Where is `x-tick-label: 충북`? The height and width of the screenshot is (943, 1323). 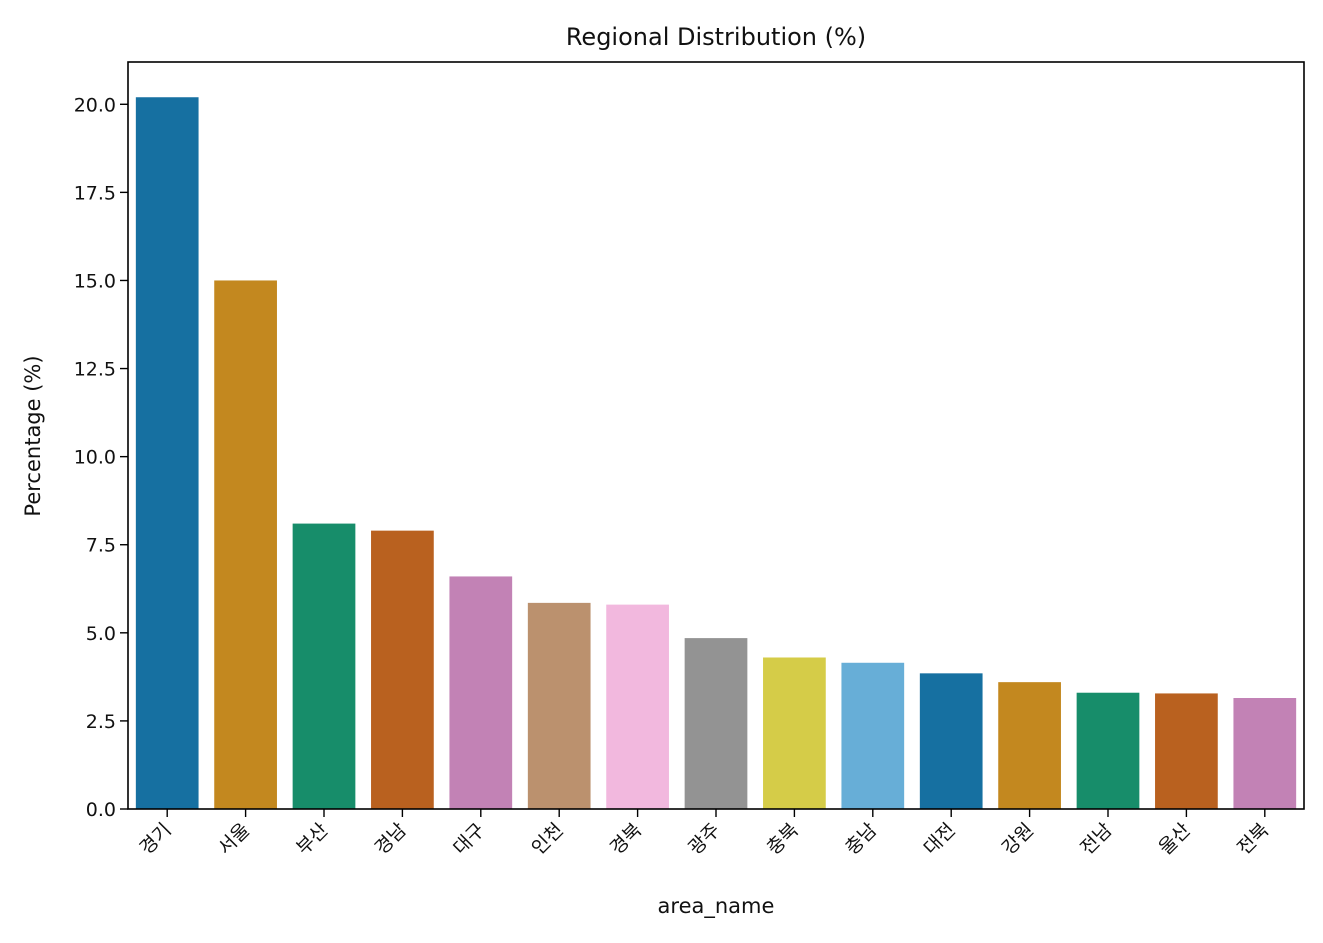 x-tick-label: 충북 is located at coordinates (783, 839).